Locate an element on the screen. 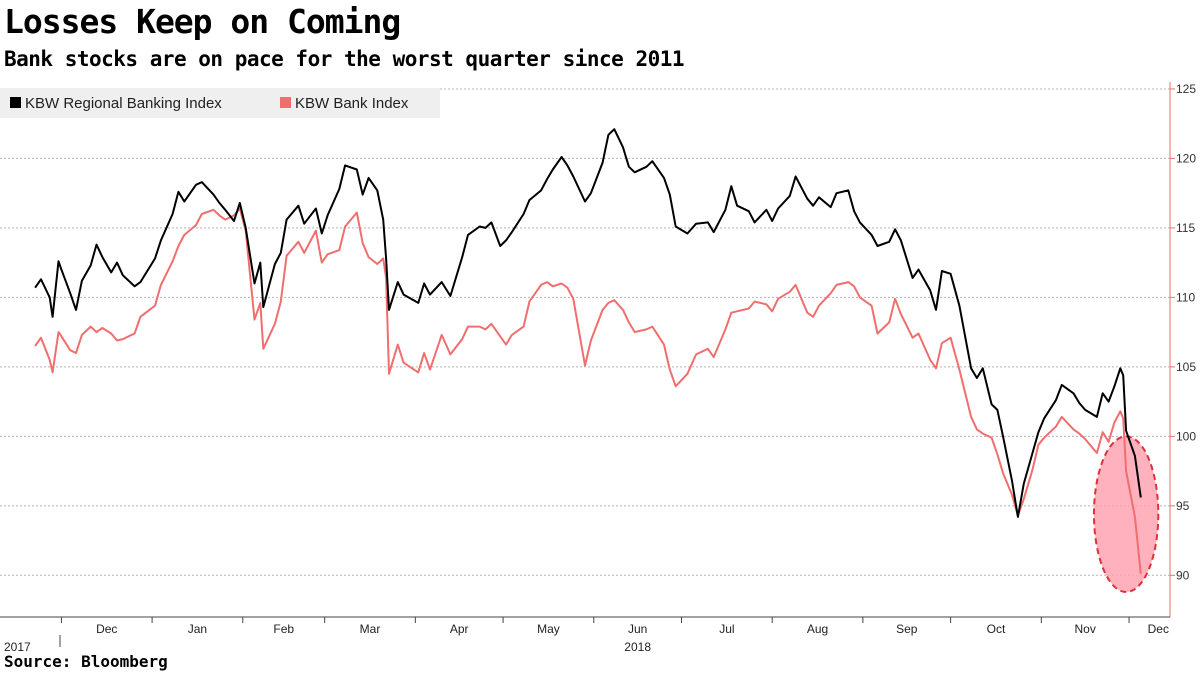 The image size is (1200, 675). x-tick-label: May is located at coordinates (548, 629).